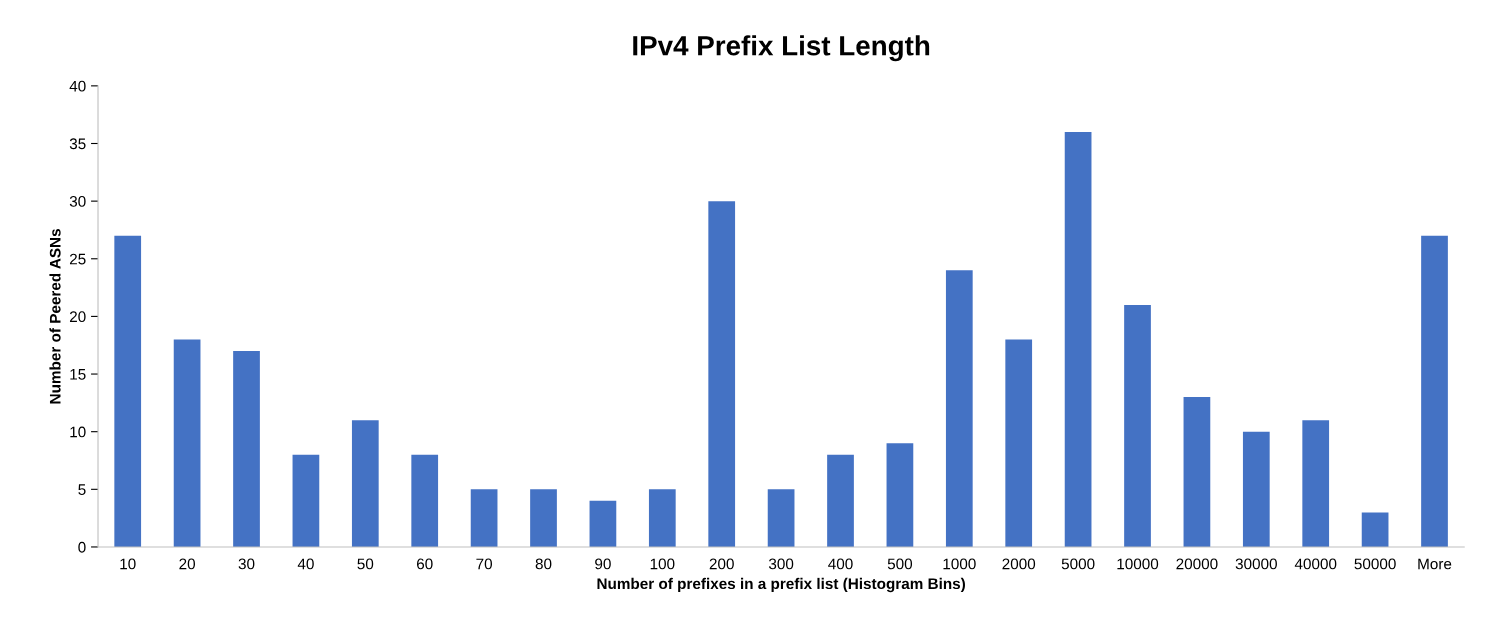 The height and width of the screenshot is (636, 1485). What do you see at coordinates (246, 564) in the screenshot?
I see `x-tick-label: 30` at bounding box center [246, 564].